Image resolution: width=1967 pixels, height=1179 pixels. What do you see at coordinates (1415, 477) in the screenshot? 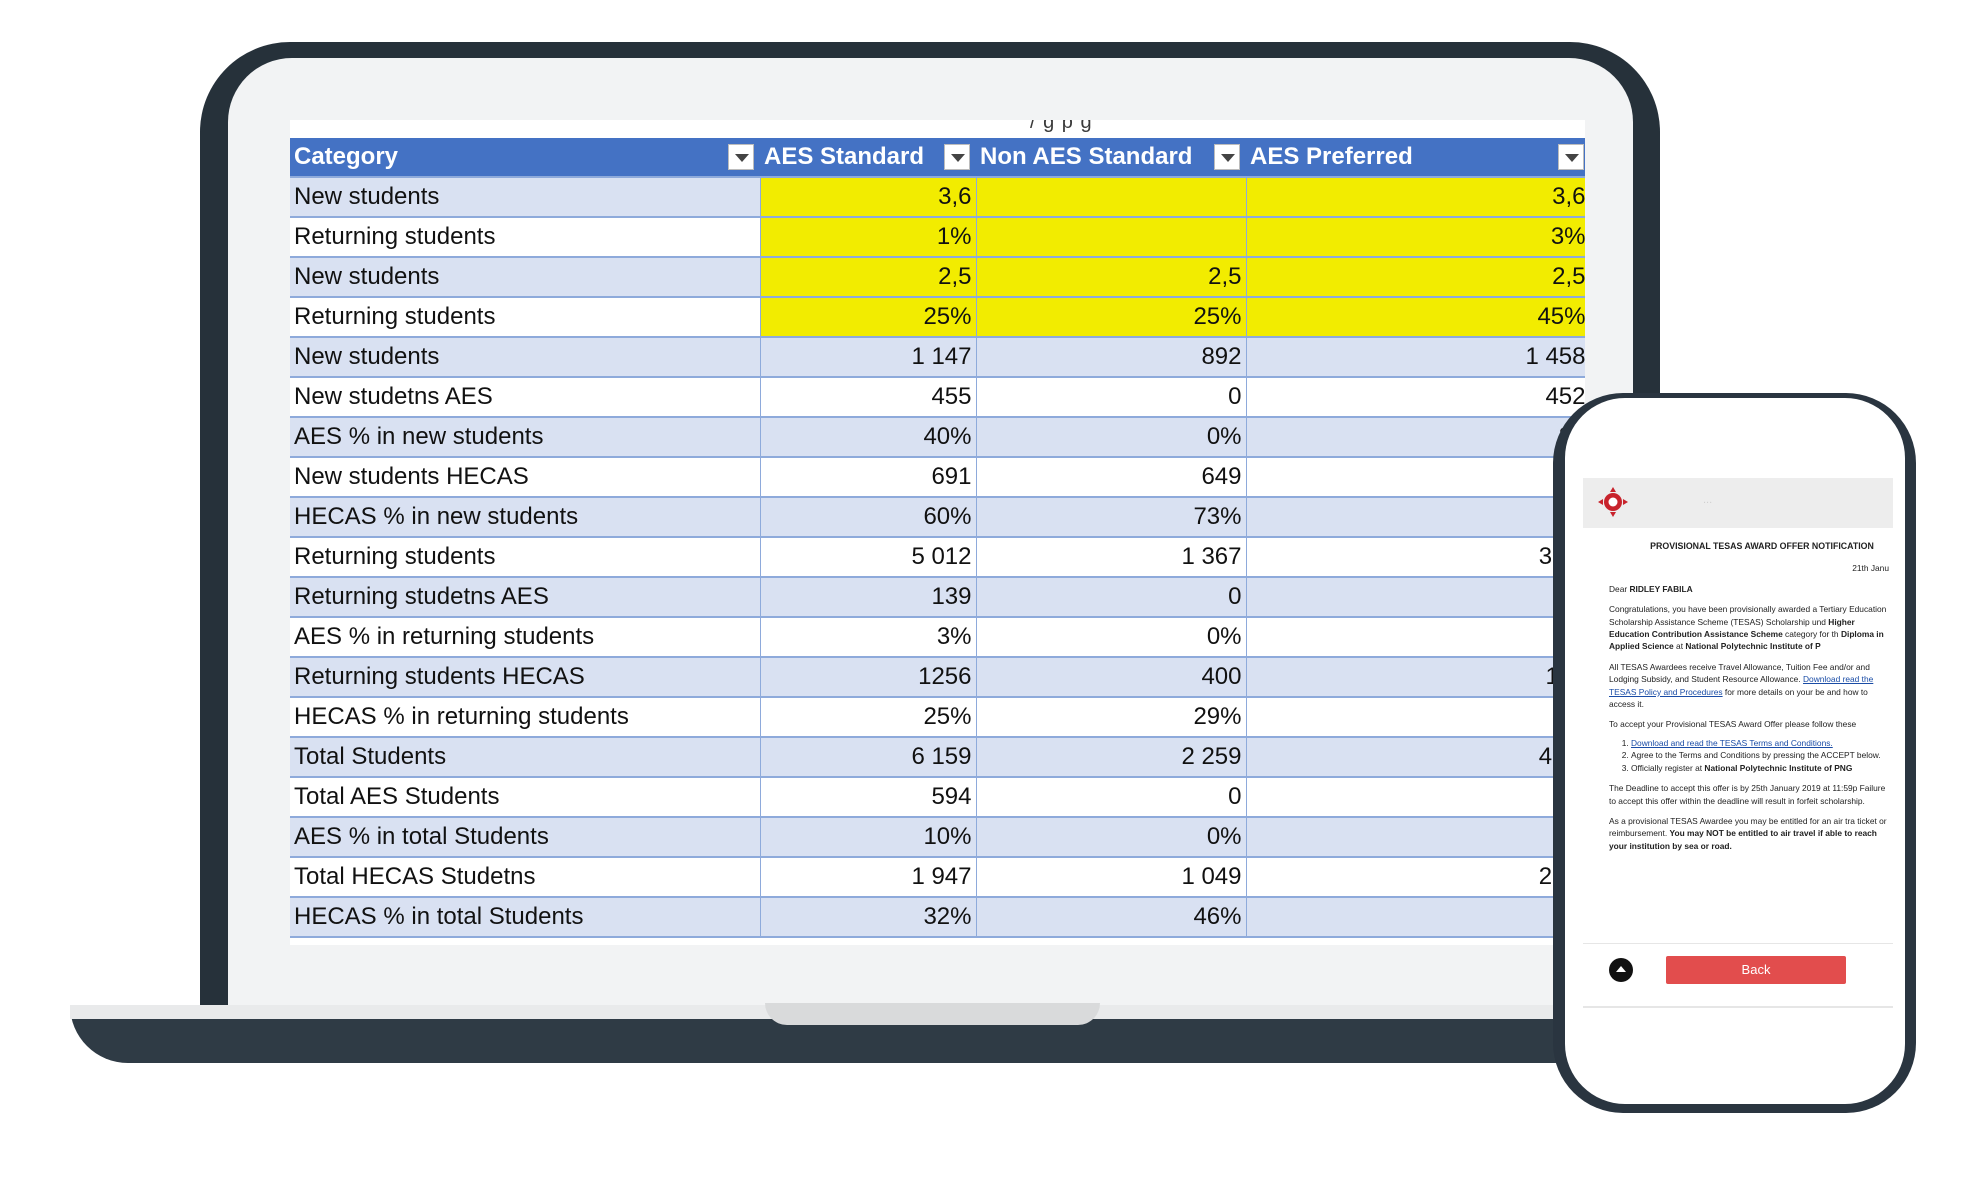
I see `value-cell: 95` at bounding box center [1415, 477].